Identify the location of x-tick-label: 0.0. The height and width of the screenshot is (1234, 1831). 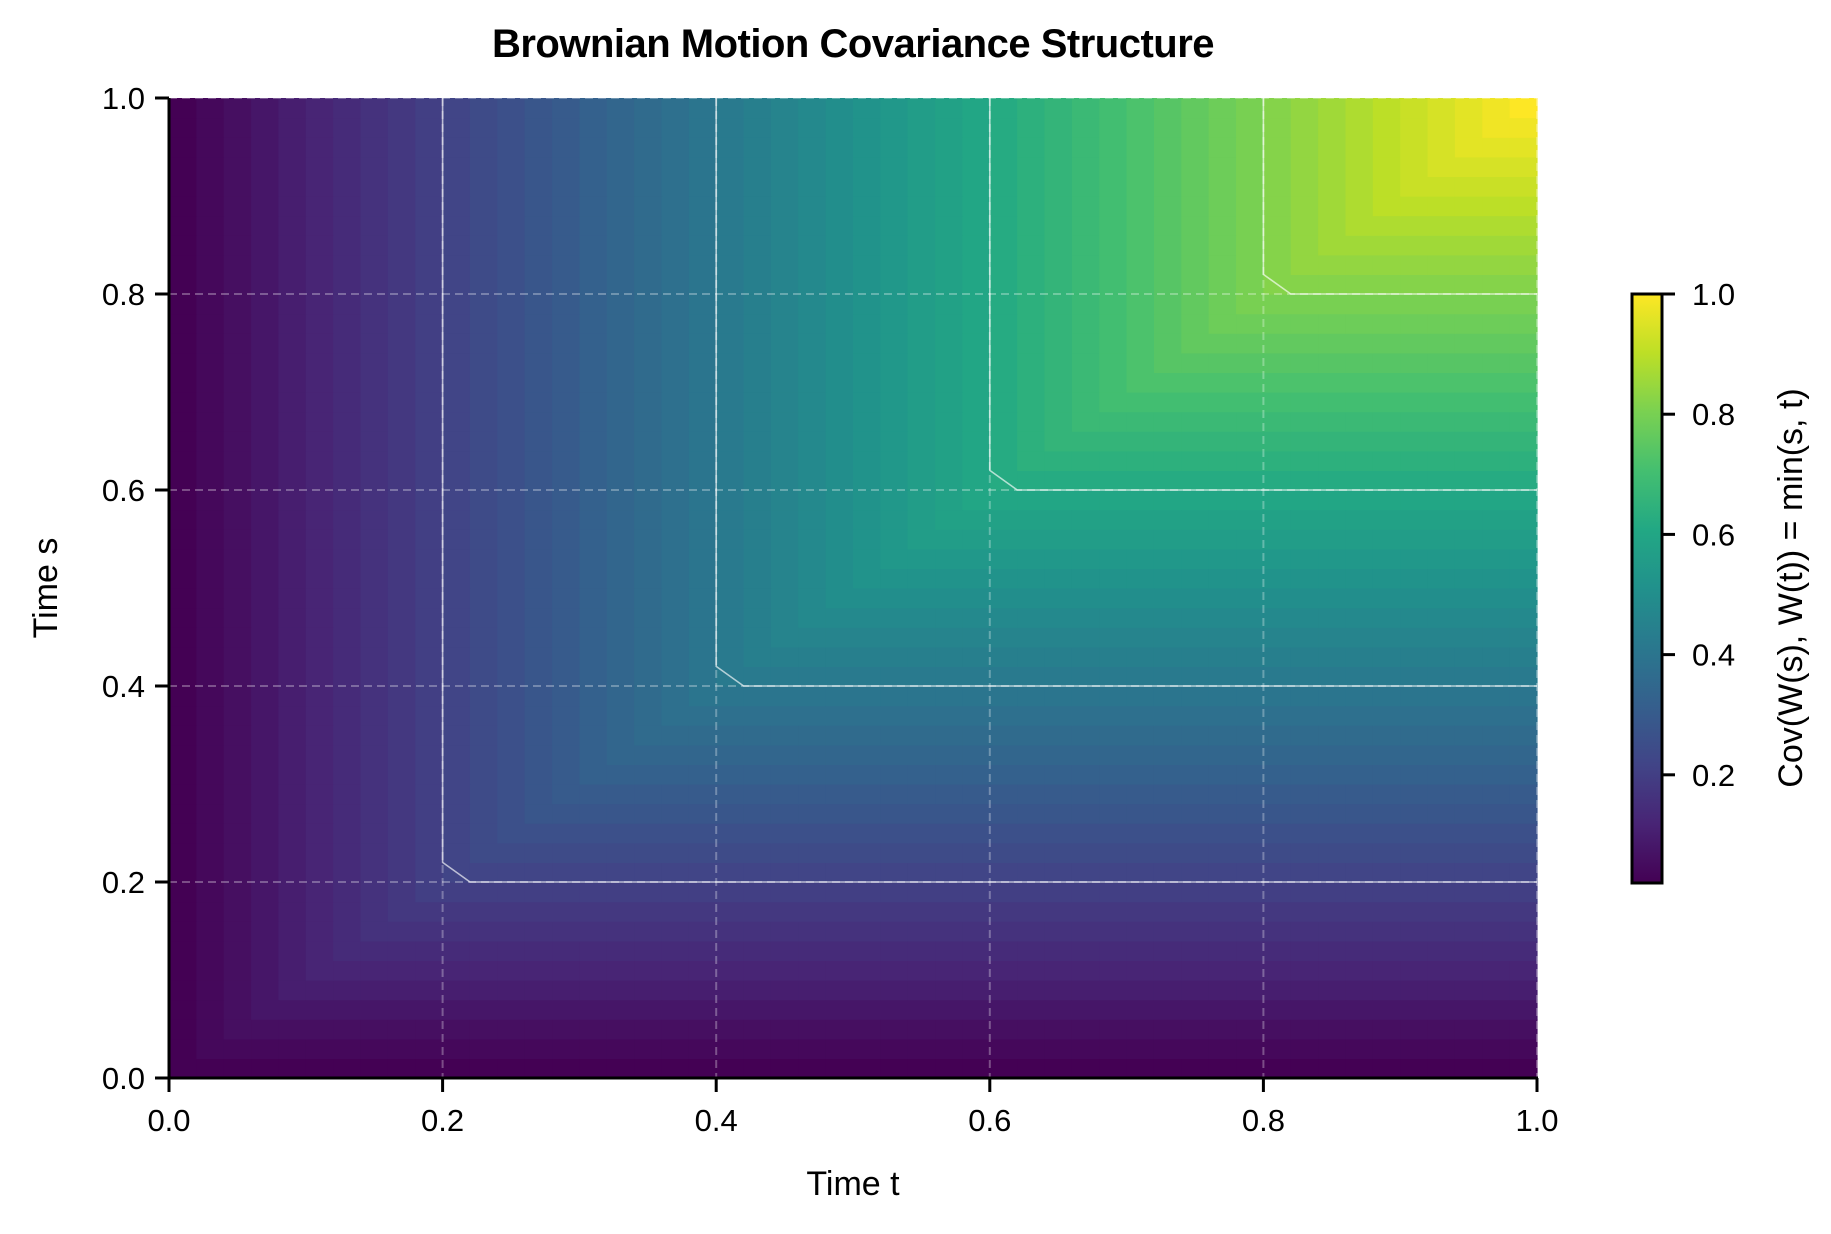
(168, 1120).